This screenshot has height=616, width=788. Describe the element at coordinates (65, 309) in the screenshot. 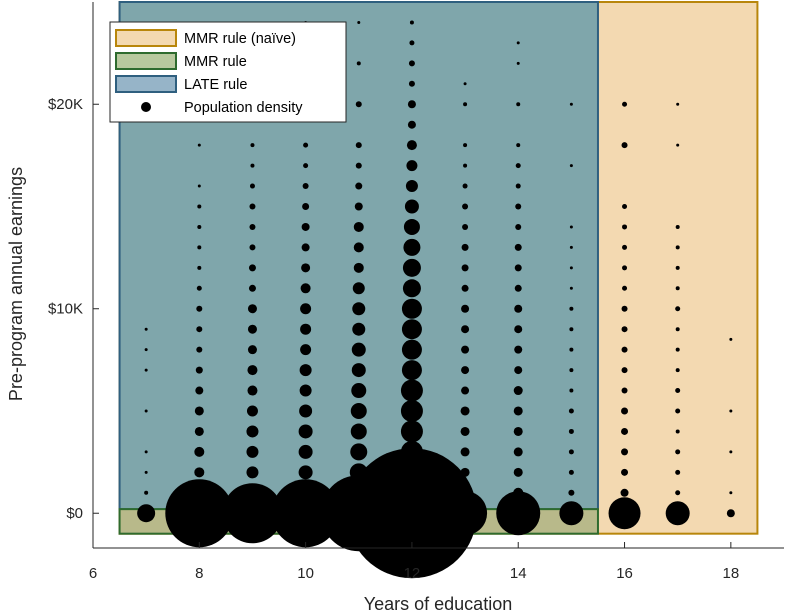

I see `y-tick-label: $10K` at that location.